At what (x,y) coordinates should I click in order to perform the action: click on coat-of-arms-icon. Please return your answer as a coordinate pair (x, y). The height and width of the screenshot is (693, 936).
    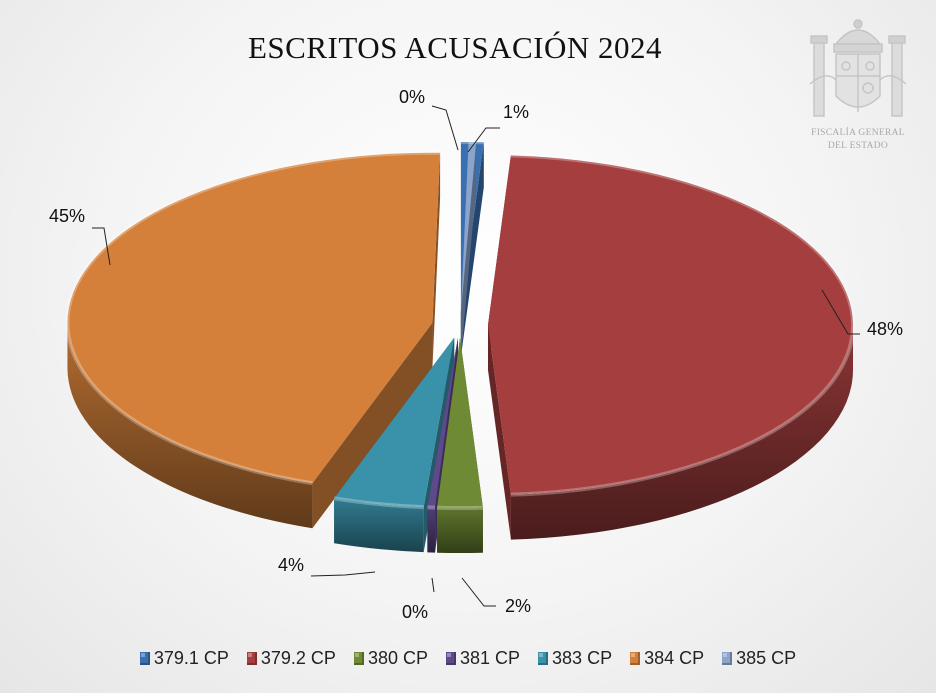
    Looking at the image, I should click on (858, 68).